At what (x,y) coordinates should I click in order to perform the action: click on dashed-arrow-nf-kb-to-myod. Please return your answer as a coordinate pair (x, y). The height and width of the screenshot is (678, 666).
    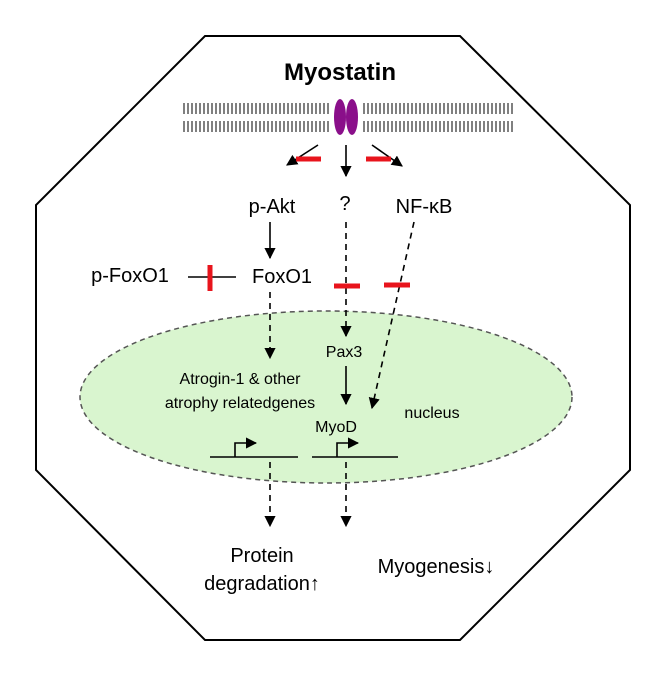
    Looking at the image, I should click on (391, 315).